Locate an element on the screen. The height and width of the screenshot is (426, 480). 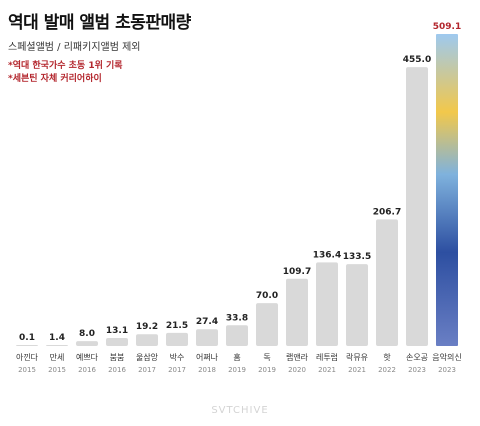
value-label: 21.5 is located at coordinates (177, 326).